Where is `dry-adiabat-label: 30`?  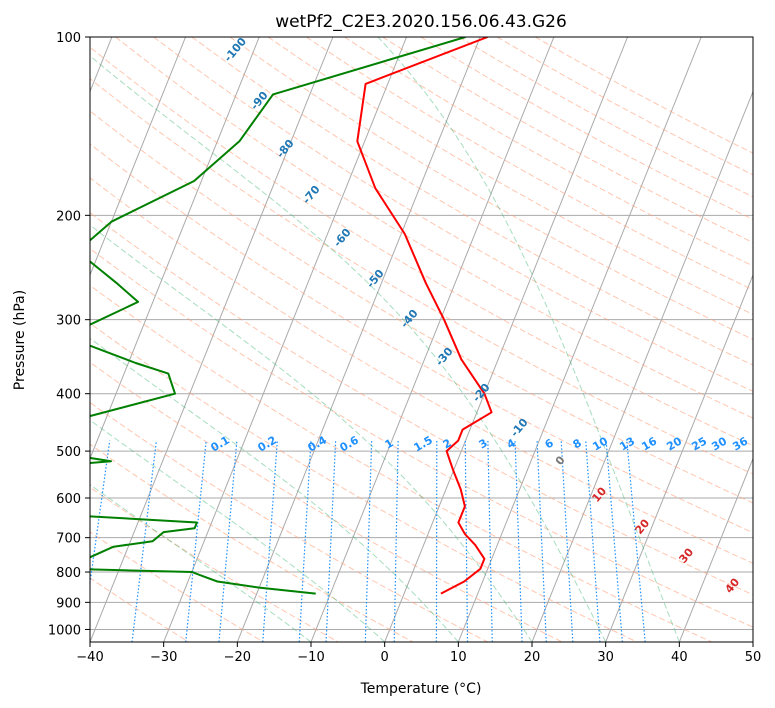
dry-adiabat-label: 30 is located at coordinates (686, 555).